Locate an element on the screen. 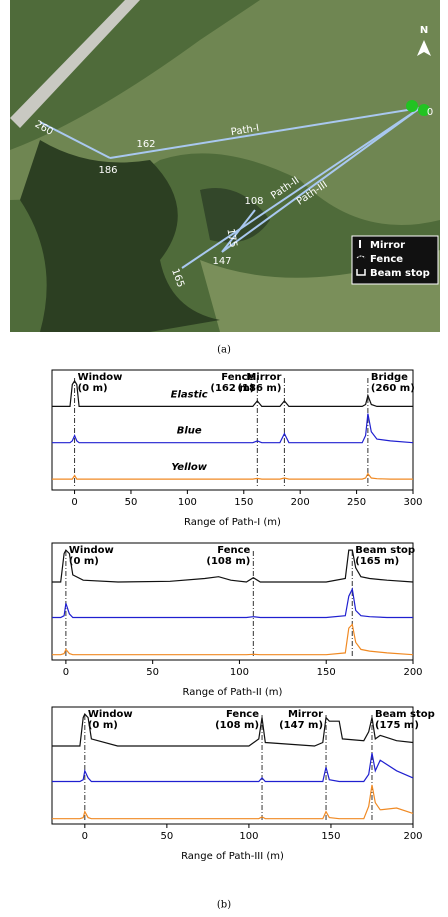 The image size is (448, 917). legend-box is located at coordinates (395, 260).